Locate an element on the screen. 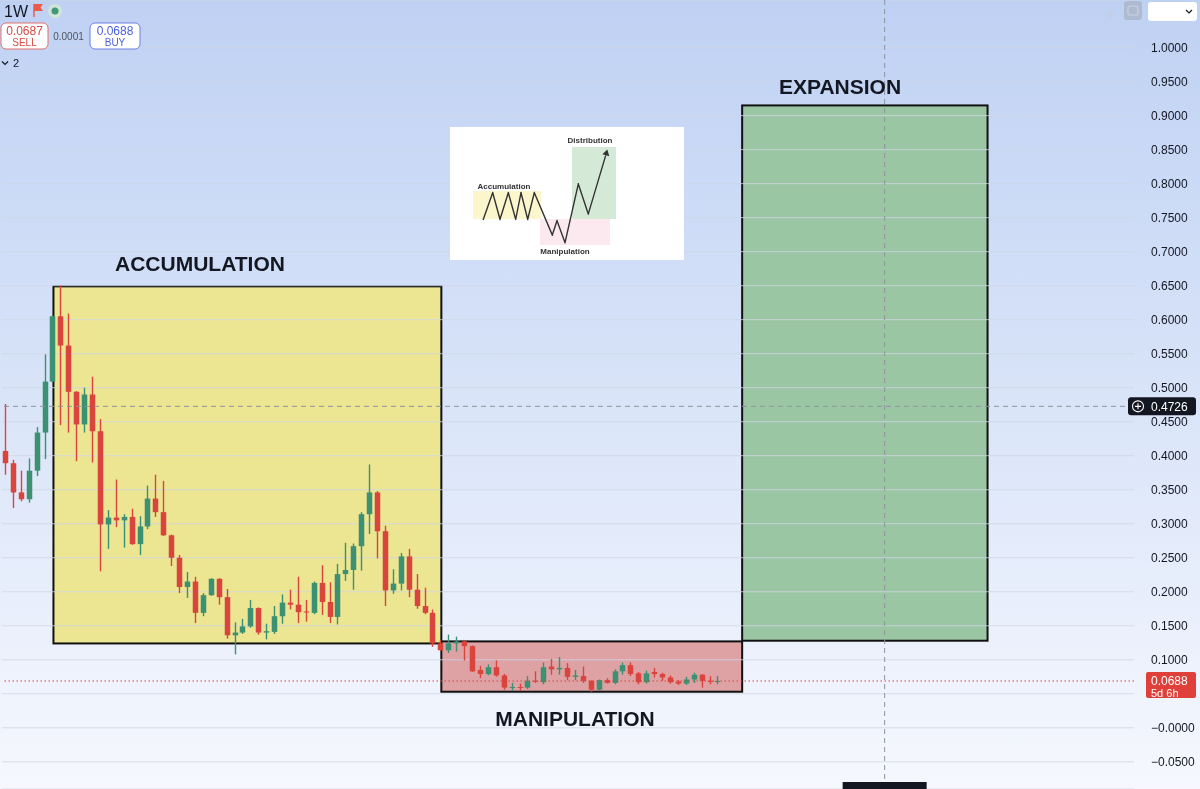 The height and width of the screenshot is (789, 1200). y-tick-label: 0.6500 is located at coordinates (1170, 285).